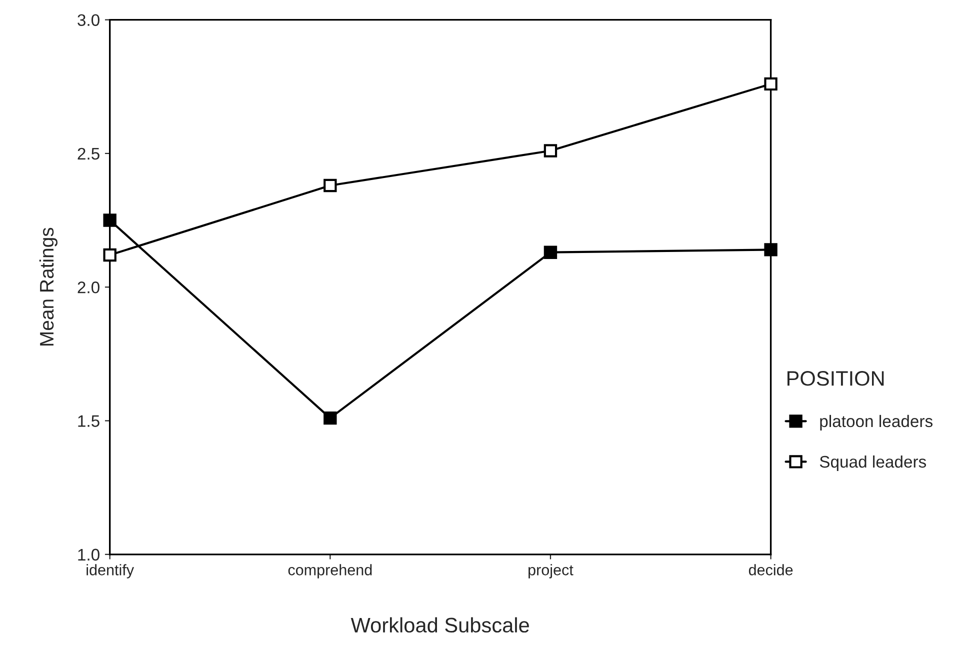 This screenshot has height=660, width=972. What do you see at coordinates (439, 625) in the screenshot?
I see `x-axis-title: Workload Subscale` at bounding box center [439, 625].